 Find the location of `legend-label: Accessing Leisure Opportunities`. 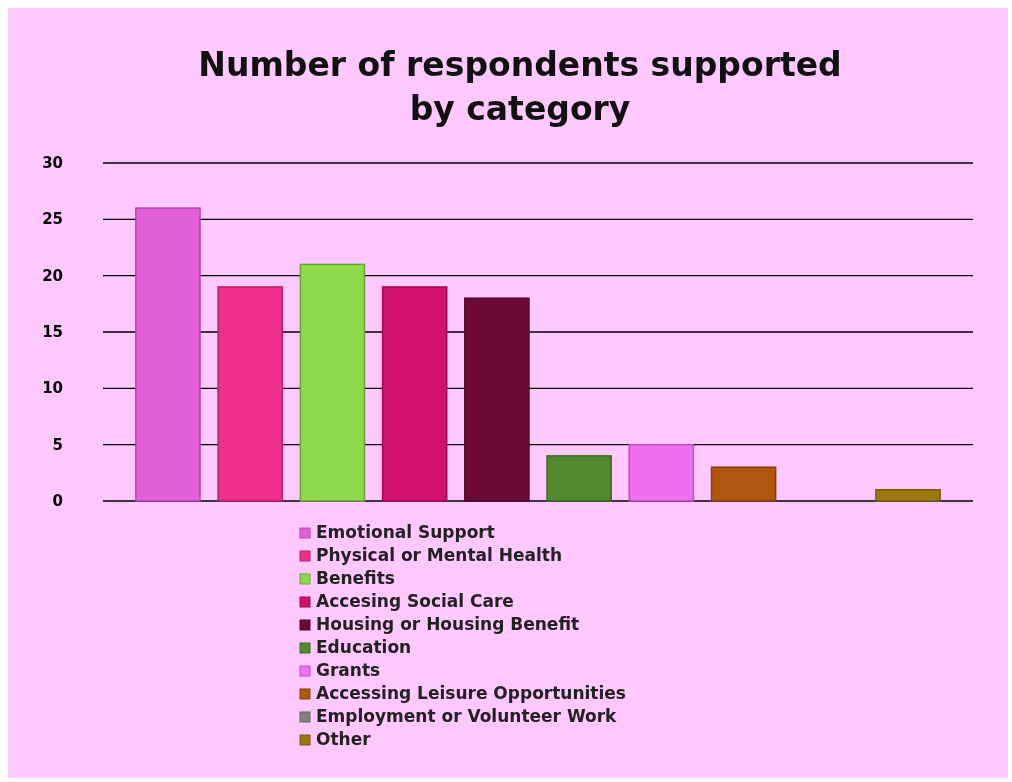

legend-label: Accessing Leisure Opportunities is located at coordinates (471, 693).